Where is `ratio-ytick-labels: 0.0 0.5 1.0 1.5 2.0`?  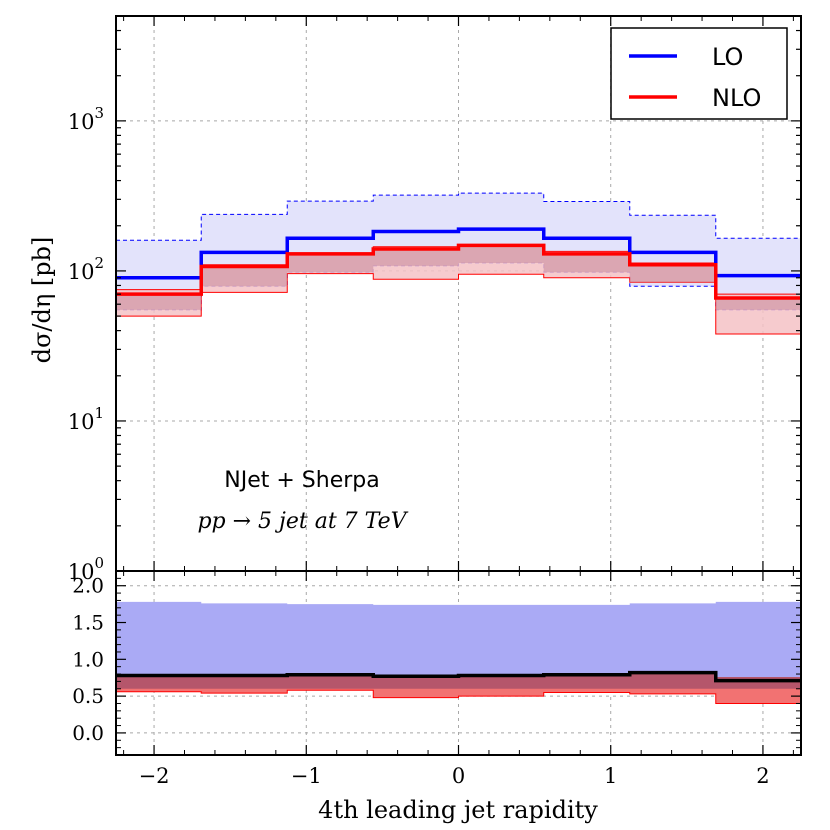
ratio-ytick-labels: 0.0 0.5 1.0 1.5 2.0 is located at coordinates (88, 659).